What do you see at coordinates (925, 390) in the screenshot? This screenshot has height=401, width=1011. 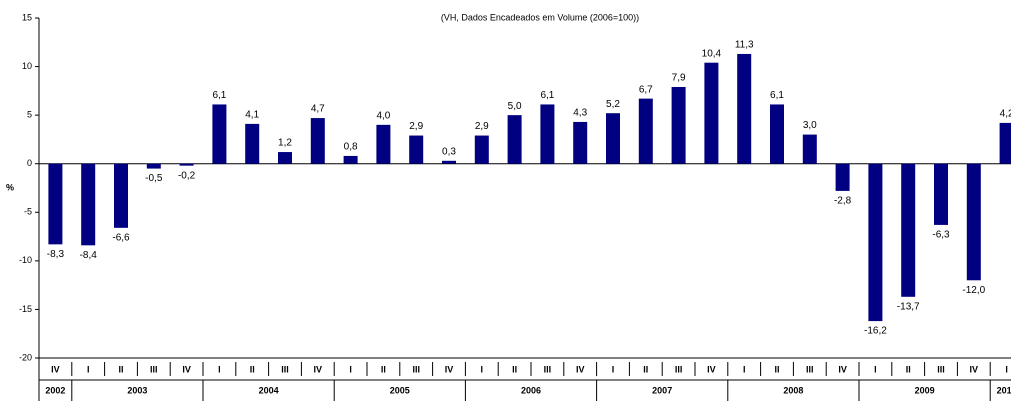 I see `year-label: 2009` at bounding box center [925, 390].